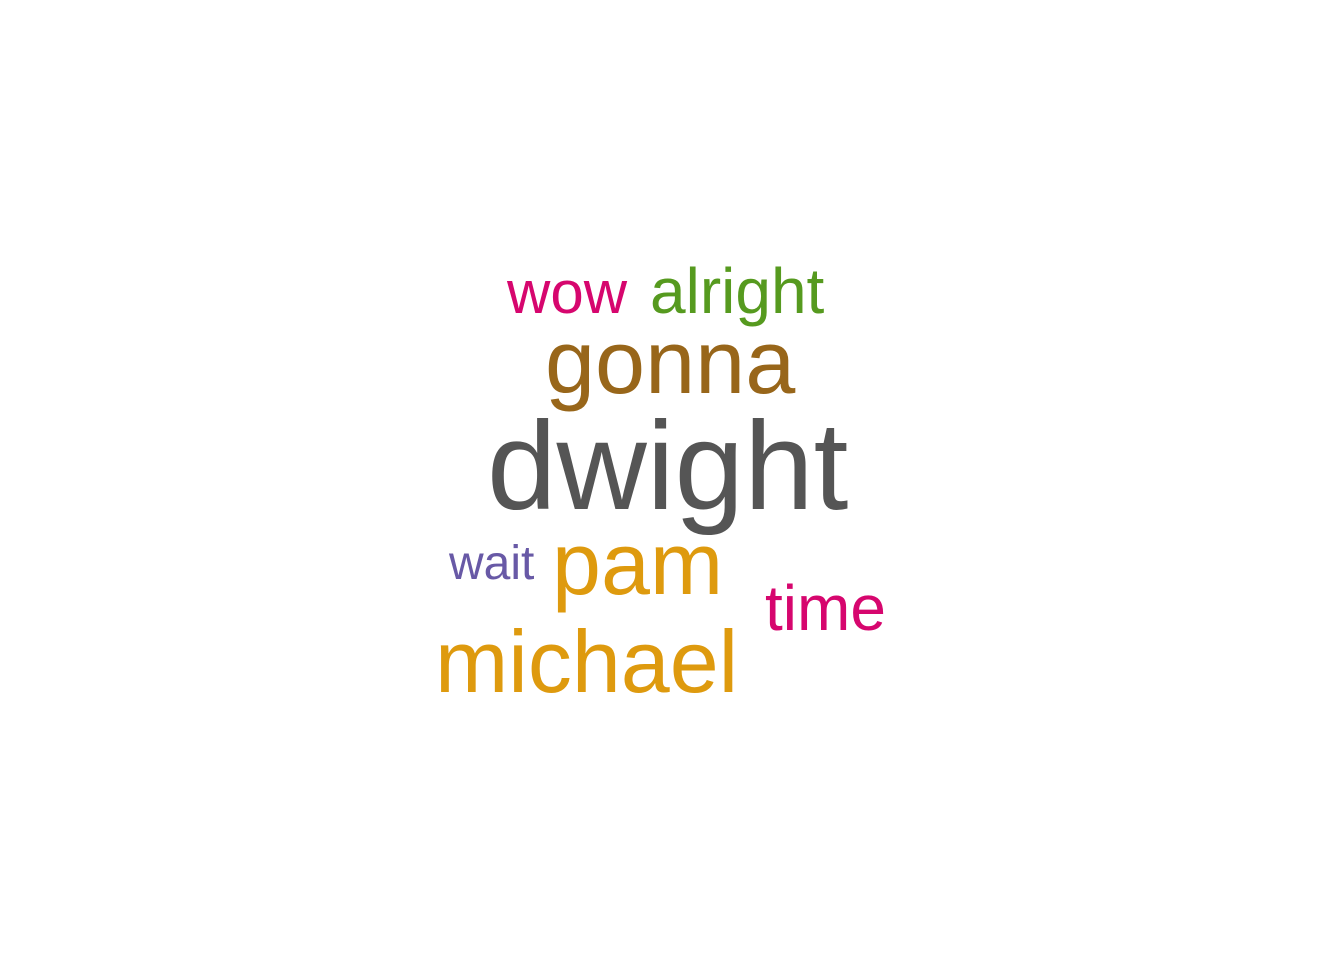  What do you see at coordinates (667, 466) in the screenshot?
I see `word-dwight: dwight` at bounding box center [667, 466].